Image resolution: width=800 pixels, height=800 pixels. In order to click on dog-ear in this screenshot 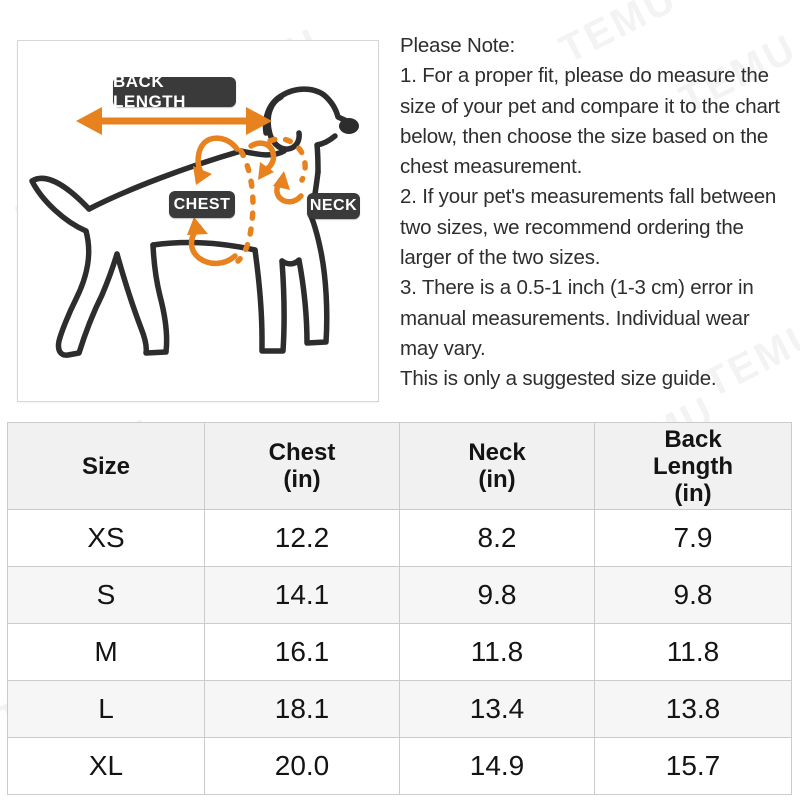, I will do `click(283, 123)`.